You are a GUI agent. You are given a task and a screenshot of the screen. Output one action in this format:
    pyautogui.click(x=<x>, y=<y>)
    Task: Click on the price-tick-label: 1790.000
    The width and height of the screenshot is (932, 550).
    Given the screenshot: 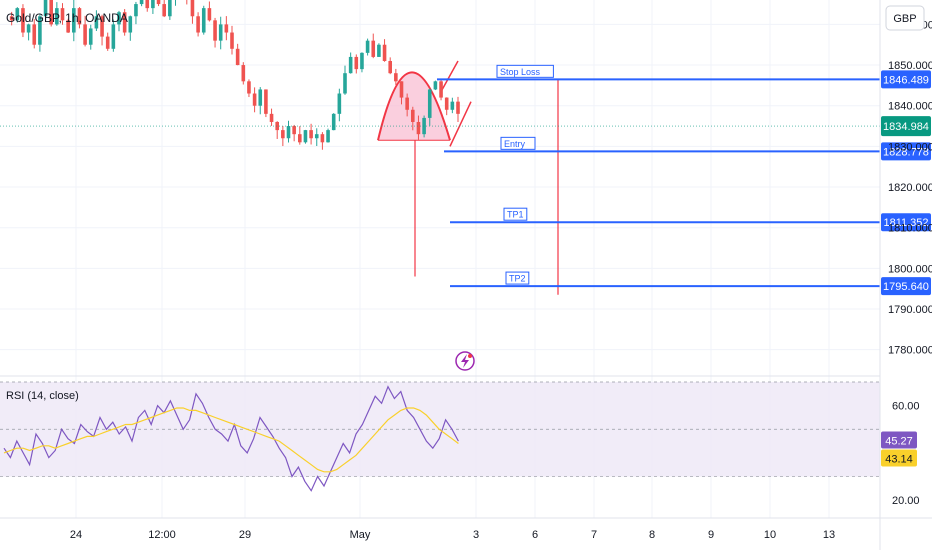 What is the action you would take?
    pyautogui.click(x=910, y=310)
    